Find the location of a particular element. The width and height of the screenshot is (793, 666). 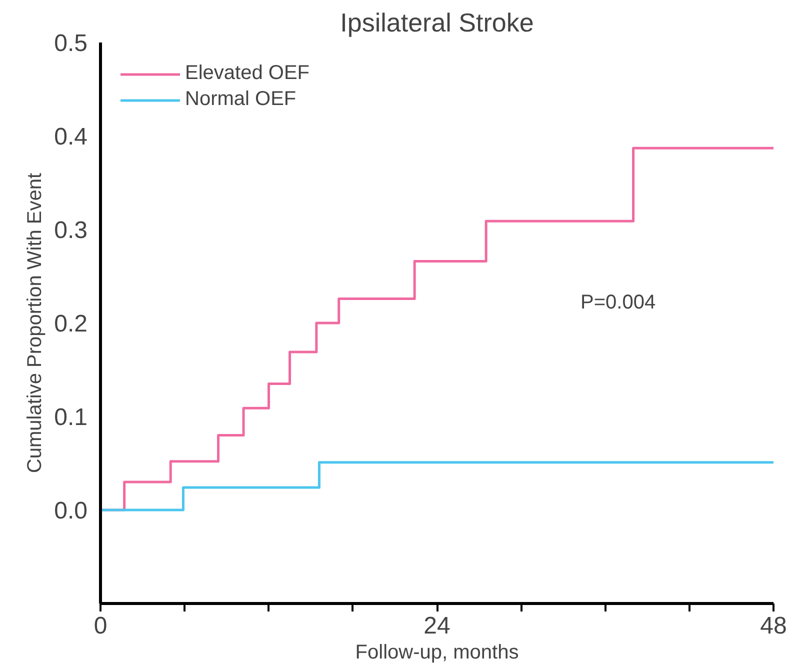

y-tick-label: 0.2 is located at coordinates (71, 324).